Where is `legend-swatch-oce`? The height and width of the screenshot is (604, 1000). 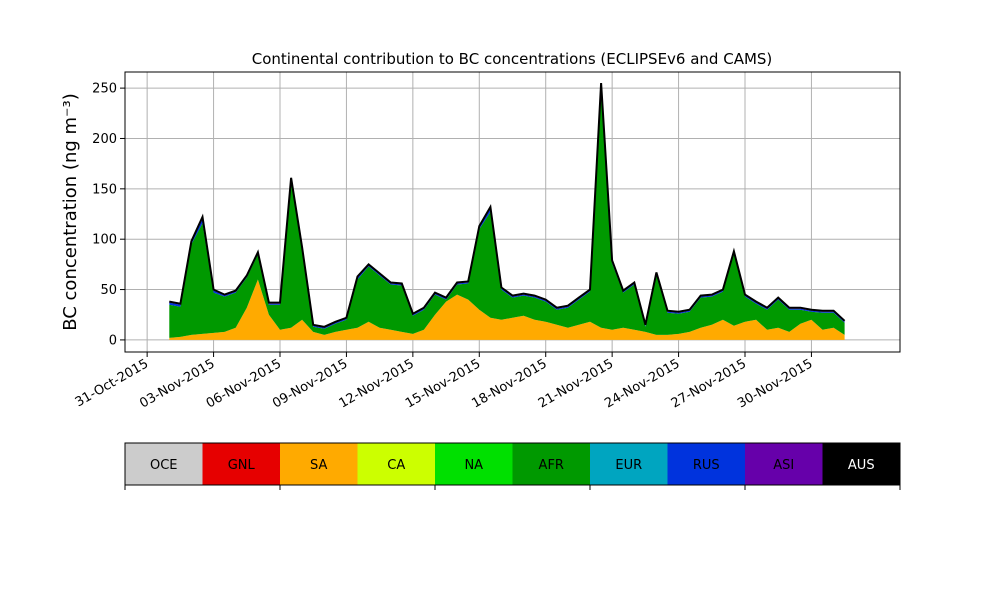 legend-swatch-oce is located at coordinates (164, 464).